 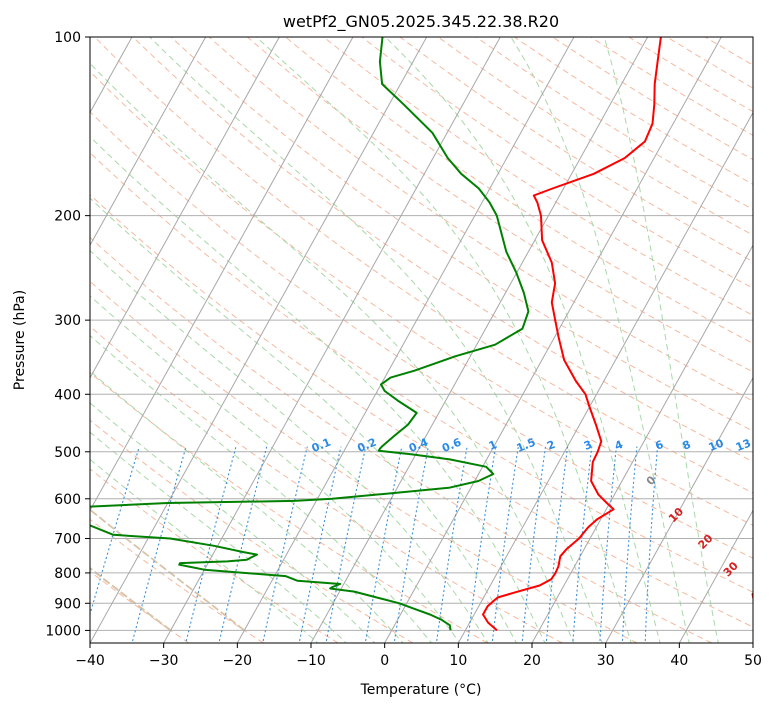 What do you see at coordinates (20, 340) in the screenshot?
I see `y-axis-label: Pressure (hPa)` at bounding box center [20, 340].